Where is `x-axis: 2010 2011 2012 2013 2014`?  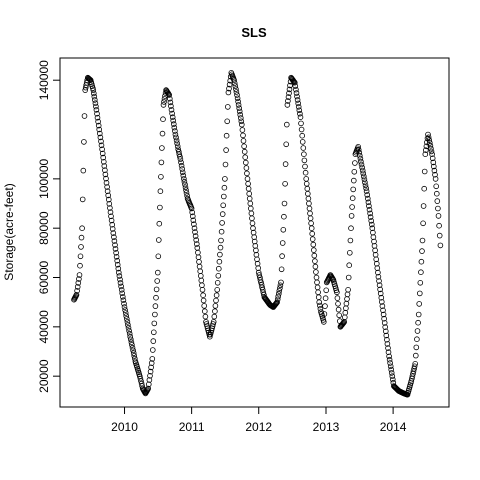 x-axis: 2010 2011 2012 2013 2014 is located at coordinates (259, 420).